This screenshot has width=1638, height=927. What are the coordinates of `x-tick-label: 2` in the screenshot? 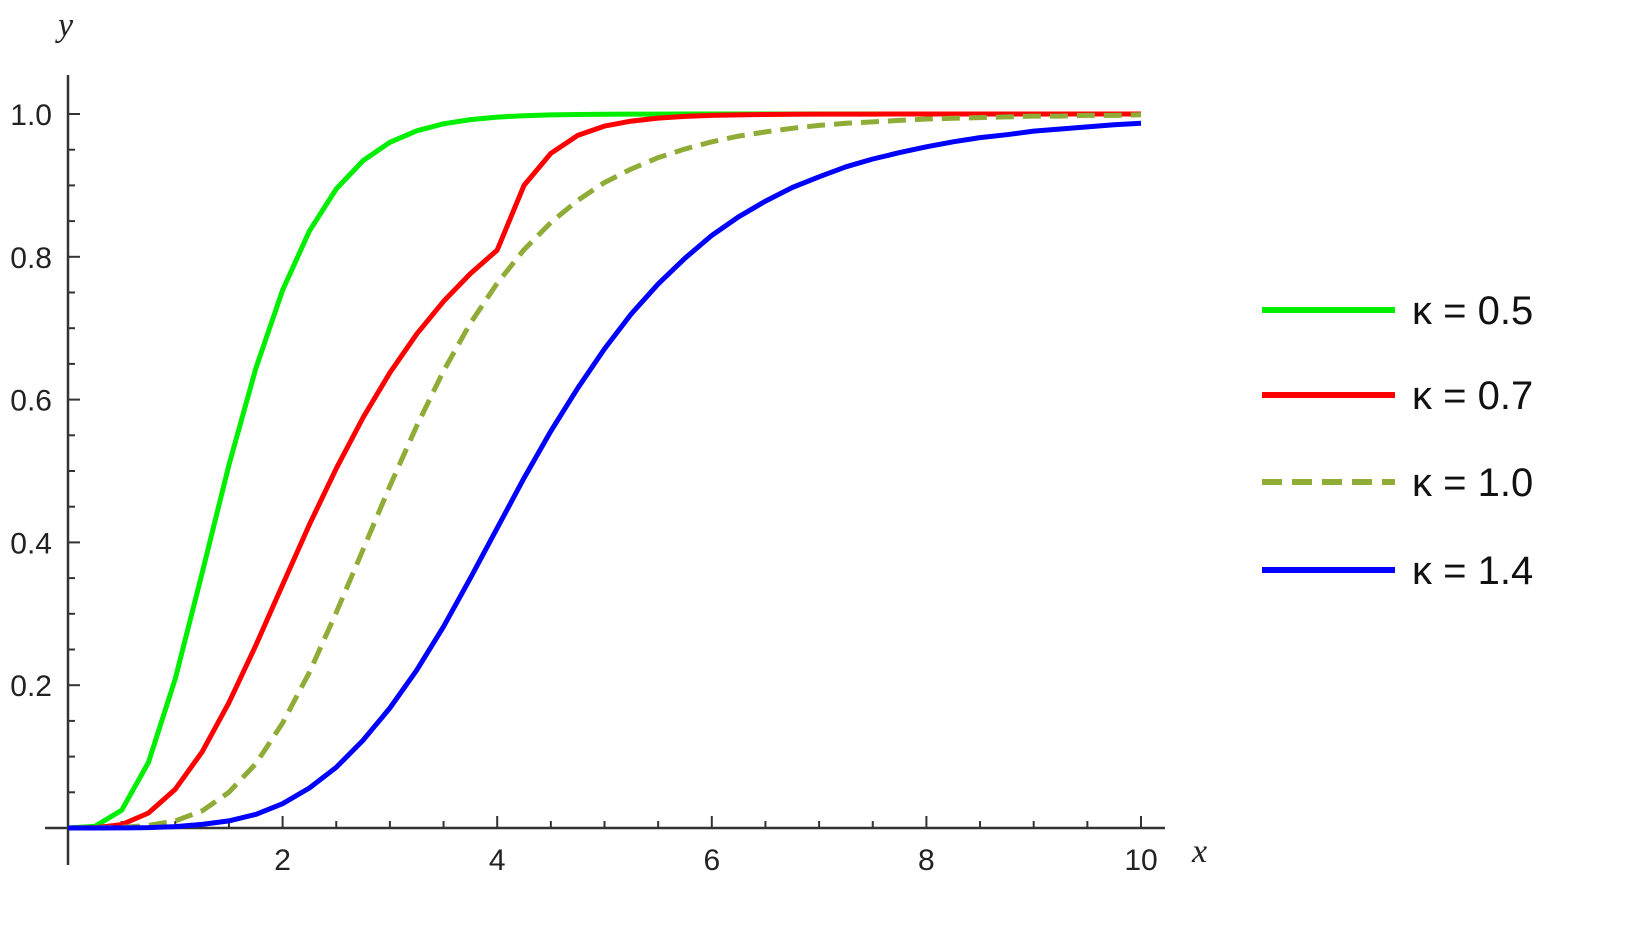 It's located at (282, 860).